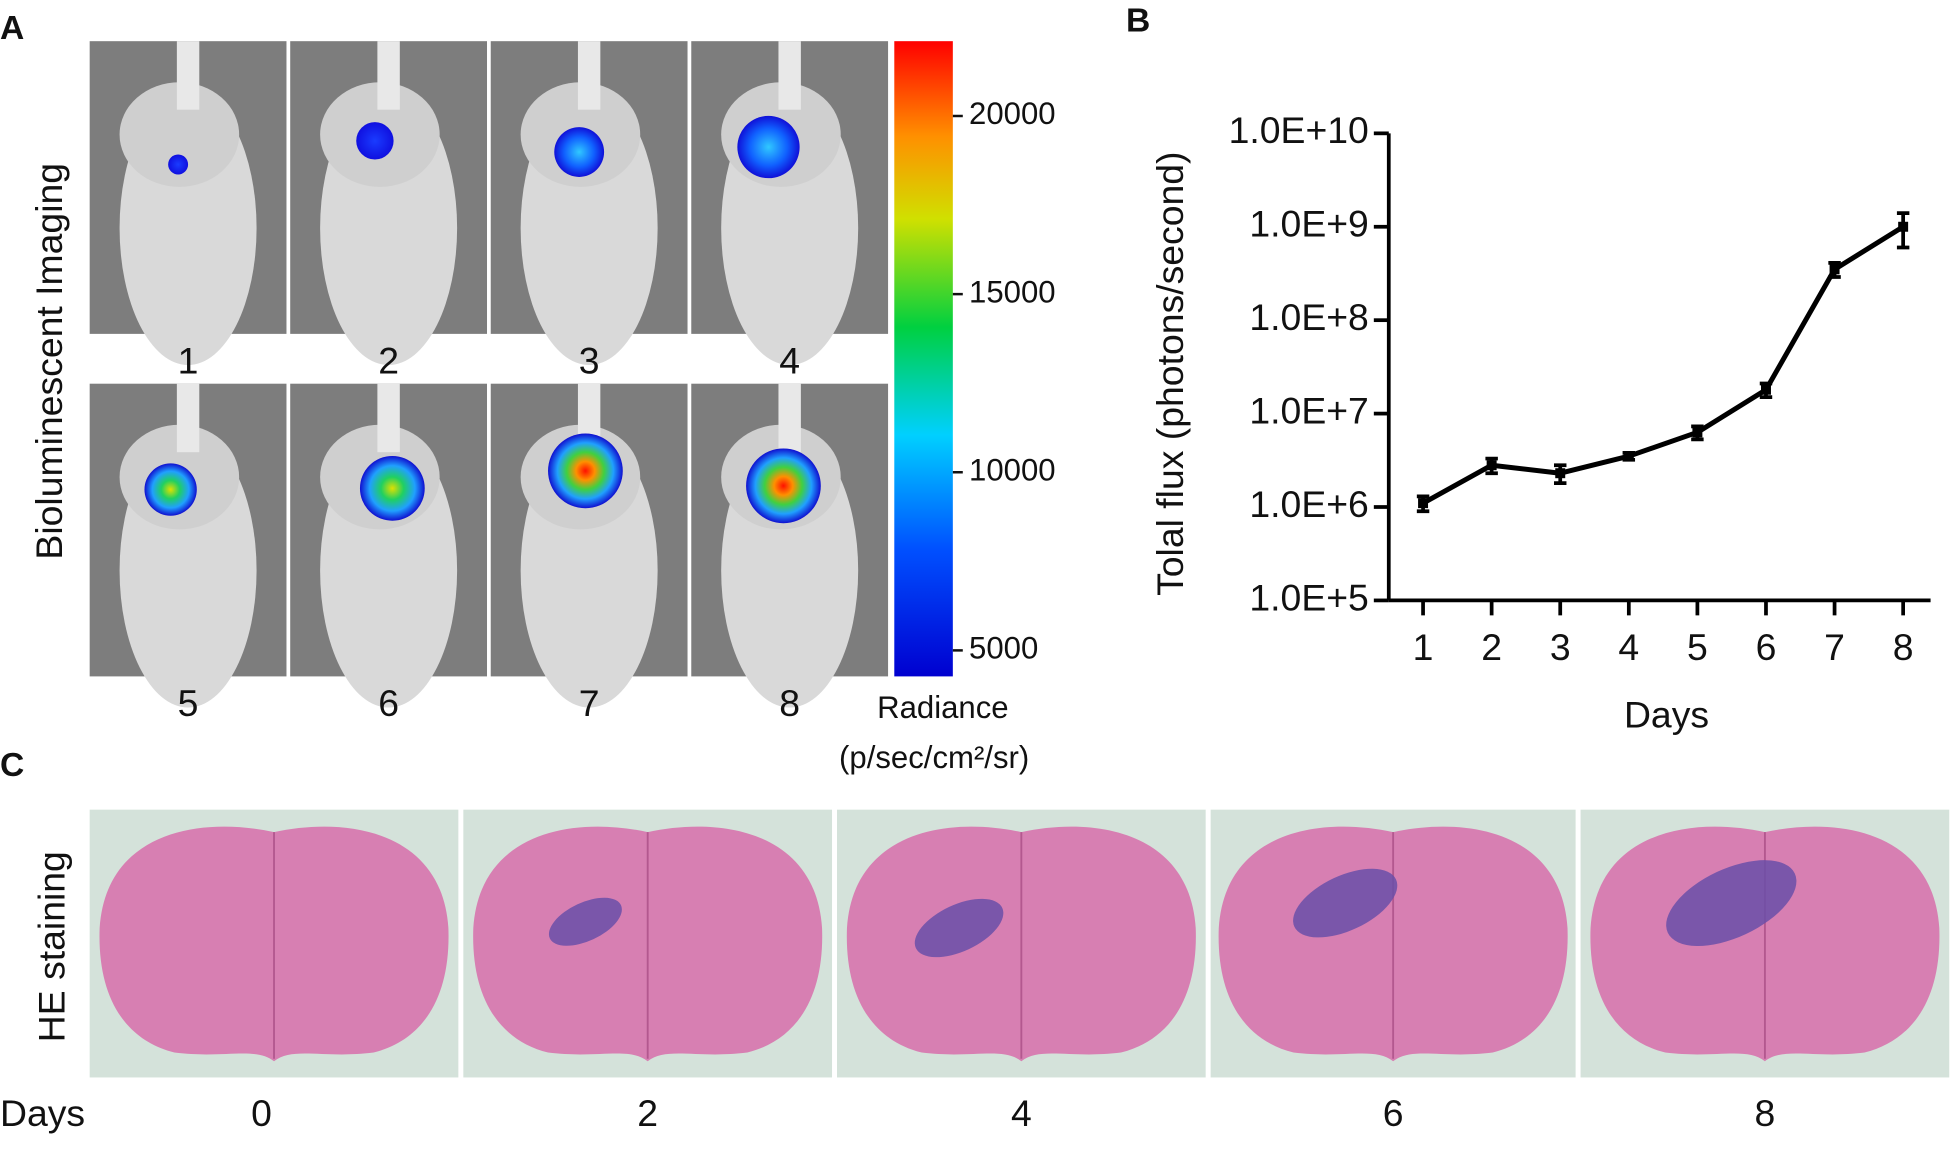  What do you see at coordinates (179, 134) in the screenshot?
I see `mouse-head` at bounding box center [179, 134].